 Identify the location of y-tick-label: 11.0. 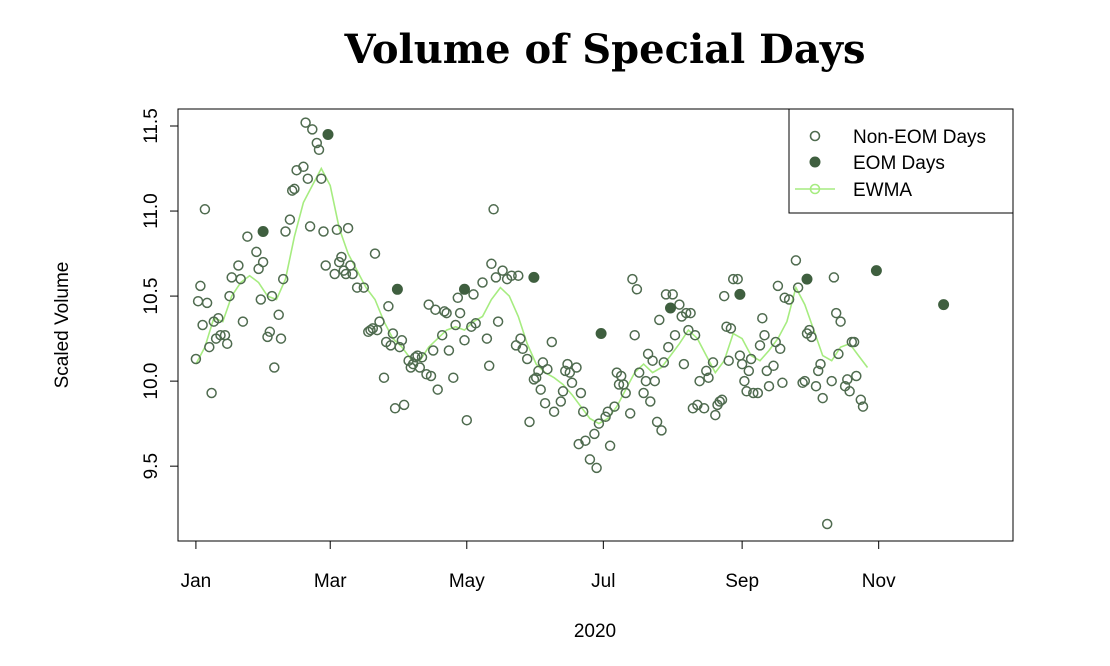
(151, 211).